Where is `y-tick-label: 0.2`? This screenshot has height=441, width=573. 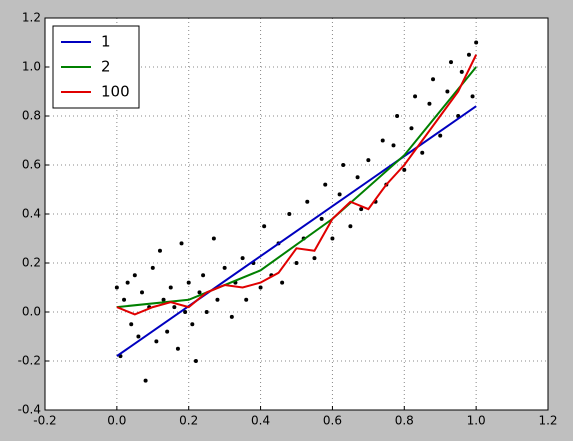
y-tick-label: 0.2 is located at coordinates (31, 263).